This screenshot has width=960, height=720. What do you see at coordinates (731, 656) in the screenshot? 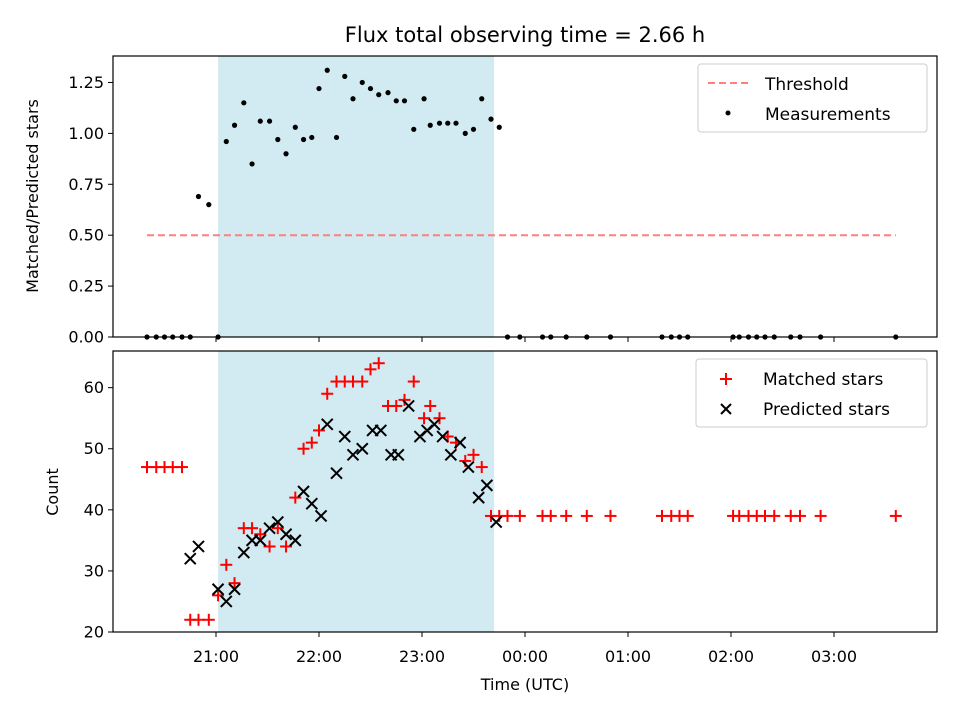
I see `bottom-x-tick-label: 02:00` at bounding box center [731, 656].